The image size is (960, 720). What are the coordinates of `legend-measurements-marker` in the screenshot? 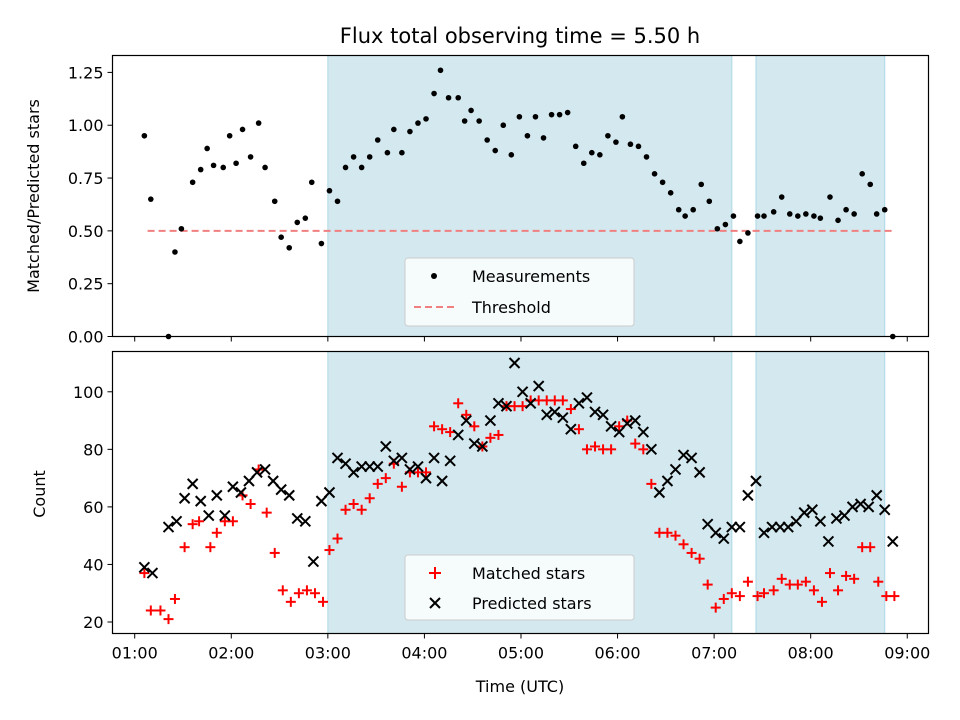 It's located at (434, 276).